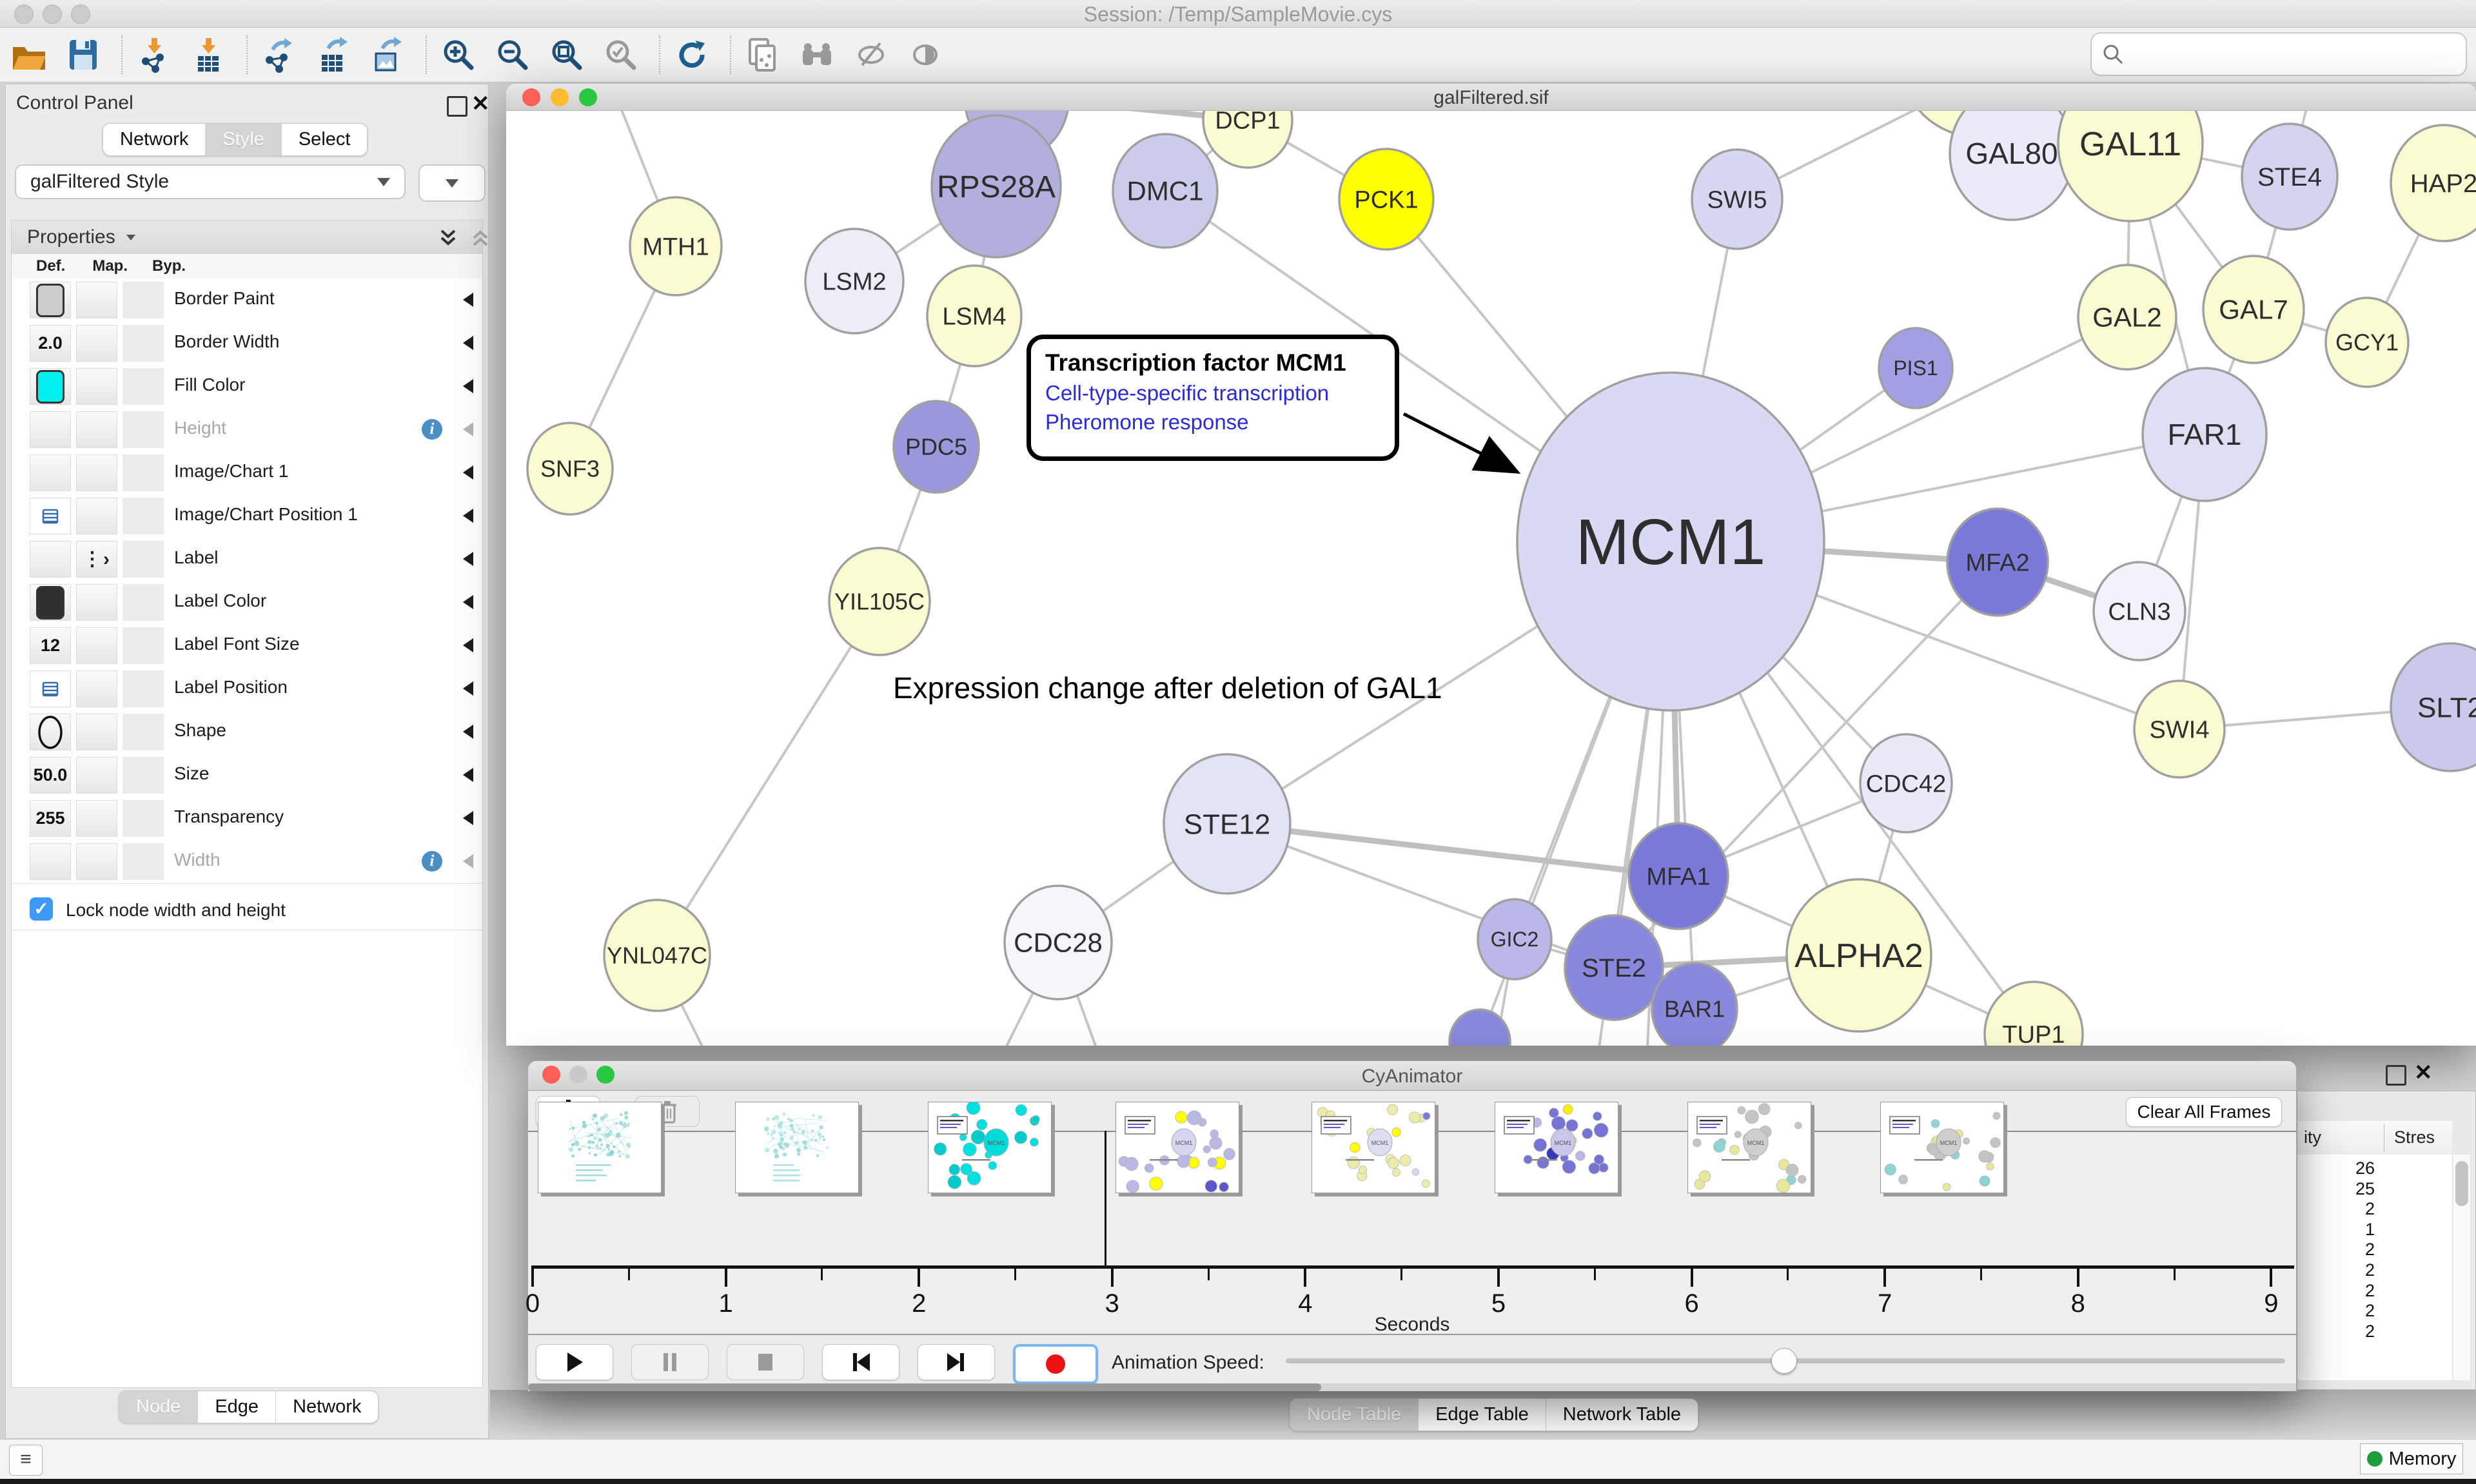  I want to click on tab-node: Node, so click(158, 1407).